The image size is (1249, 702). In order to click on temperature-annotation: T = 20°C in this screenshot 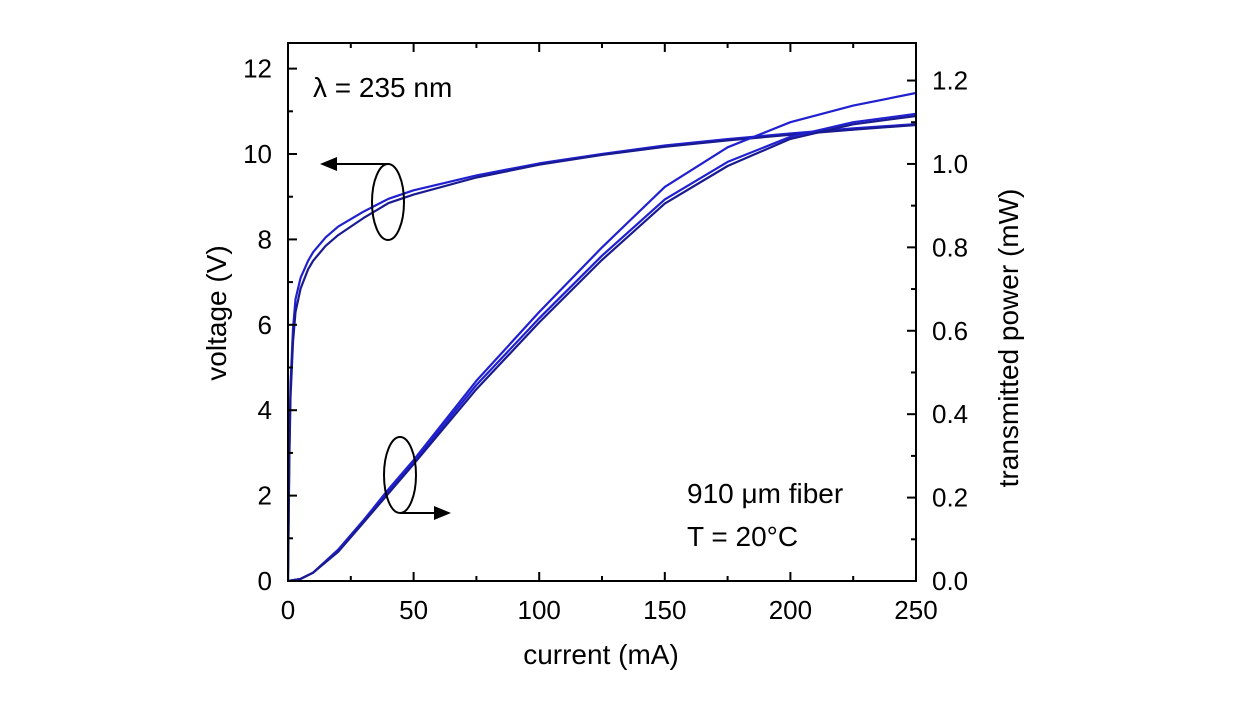, I will do `click(742, 536)`.